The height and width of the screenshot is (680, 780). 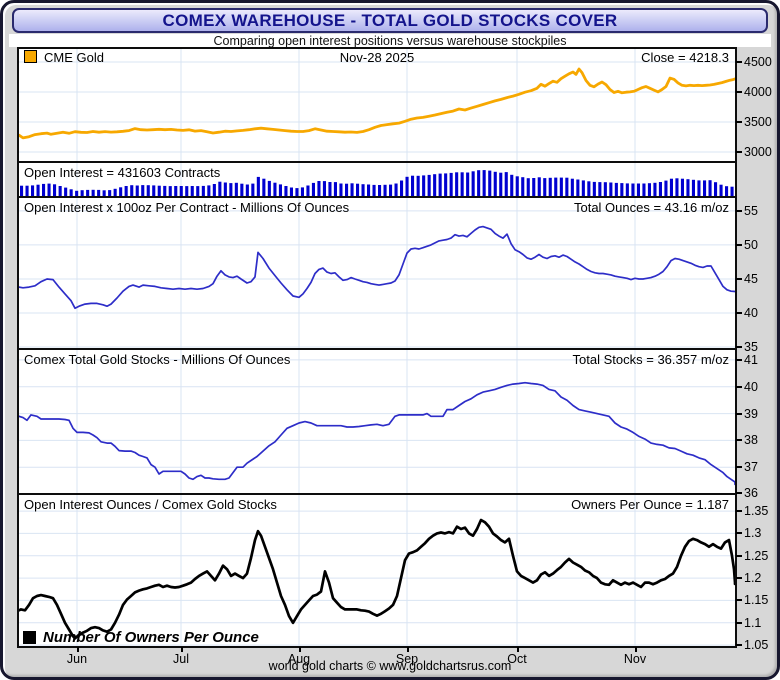 What do you see at coordinates (407, 656) in the screenshot?
I see `x-tick-label-sep: Sep` at bounding box center [407, 656].